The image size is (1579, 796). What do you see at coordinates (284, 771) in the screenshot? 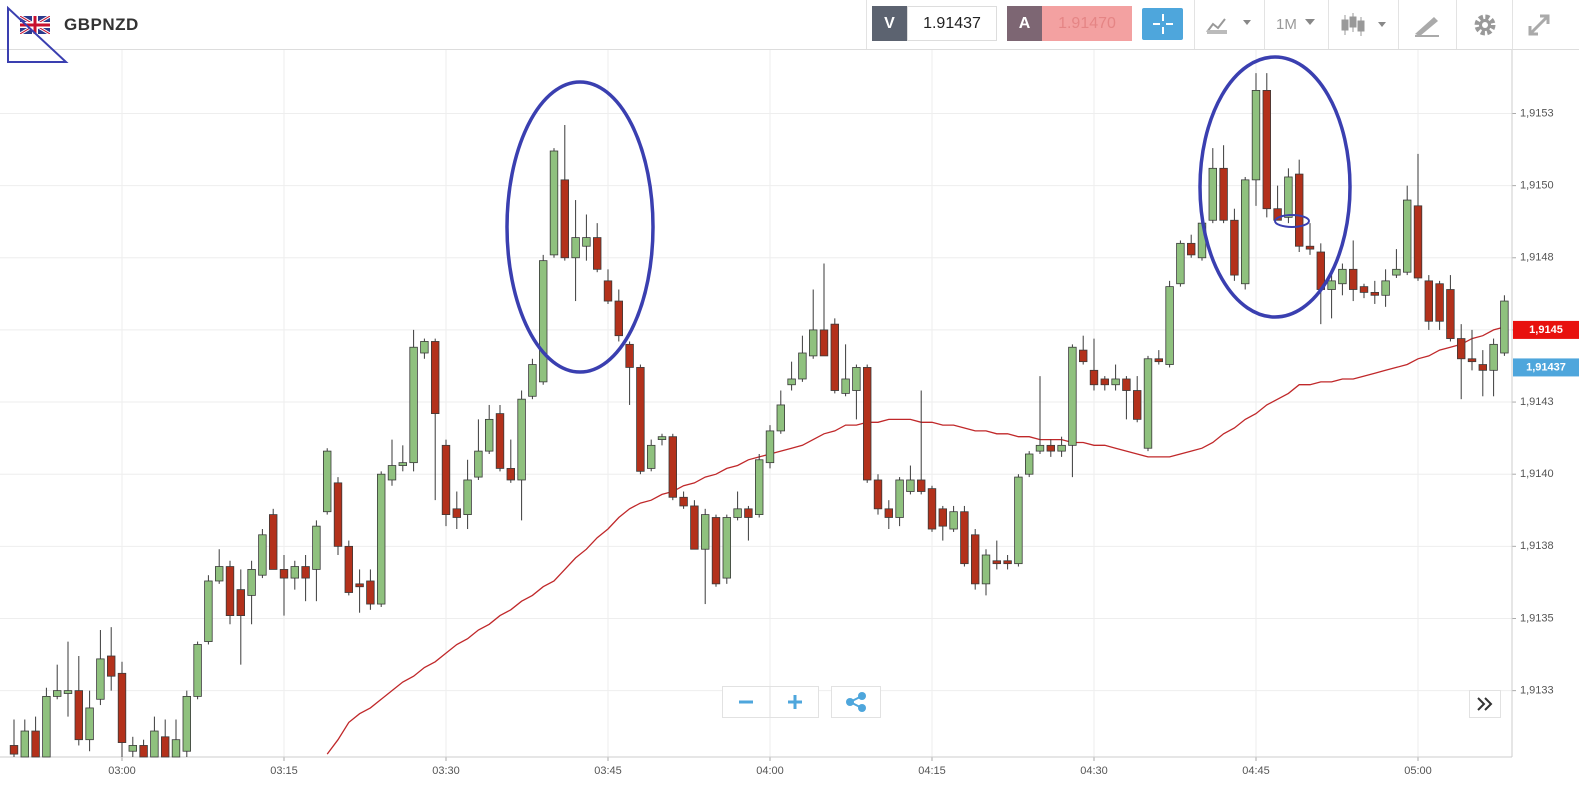
I see `x-tick-label: 03:15` at bounding box center [284, 771].